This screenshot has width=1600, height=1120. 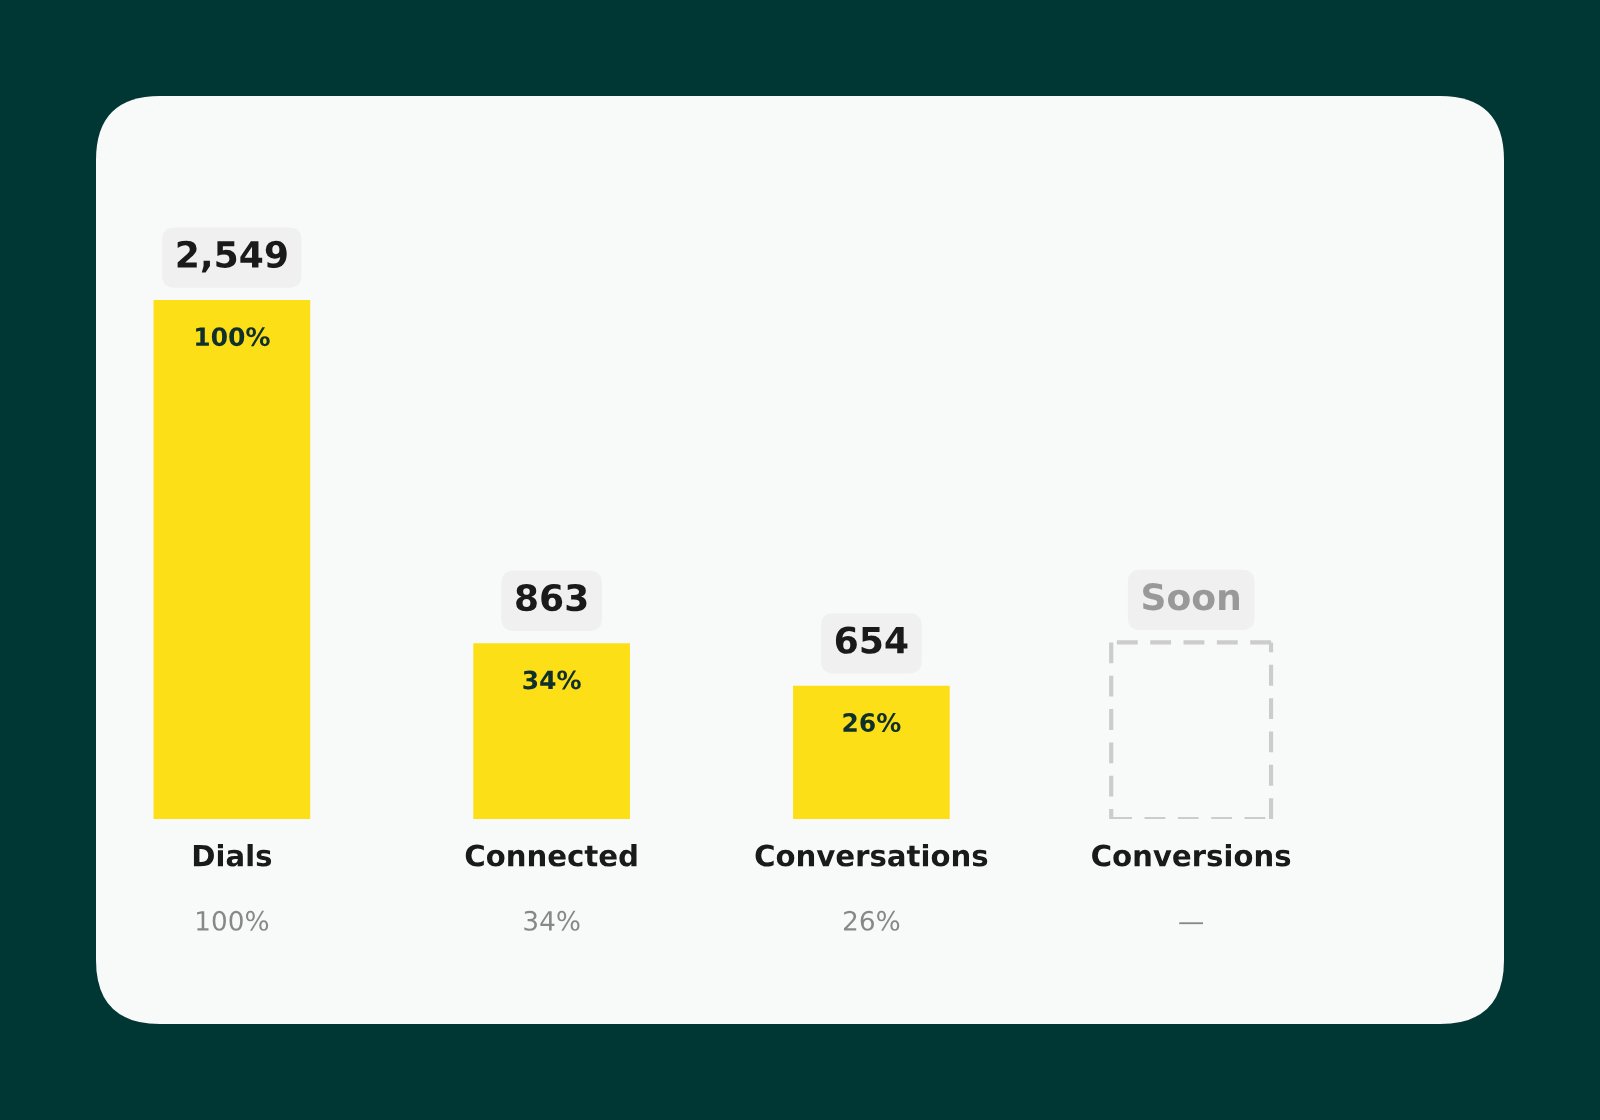 I want to click on x-tick-label: Dials, so click(x=232, y=855).